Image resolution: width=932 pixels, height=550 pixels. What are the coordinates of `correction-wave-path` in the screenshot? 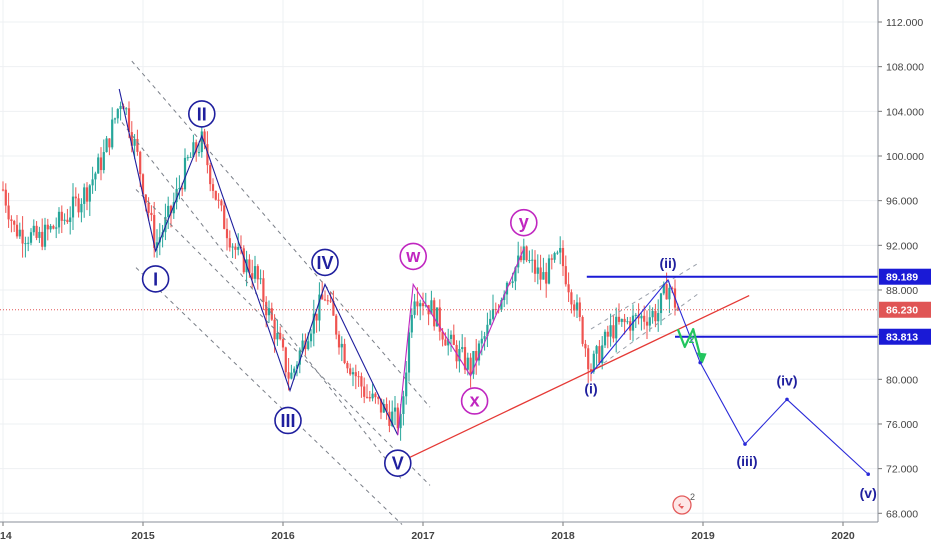 It's located at (461, 342).